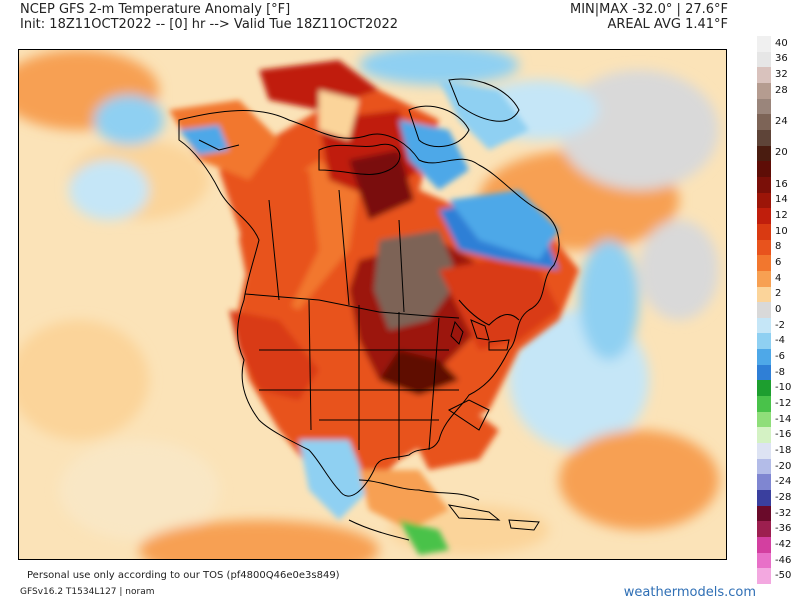 The height and width of the screenshot is (600, 800). What do you see at coordinates (781, 75) in the screenshot?
I see `colorbar-label: 32` at bounding box center [781, 75].